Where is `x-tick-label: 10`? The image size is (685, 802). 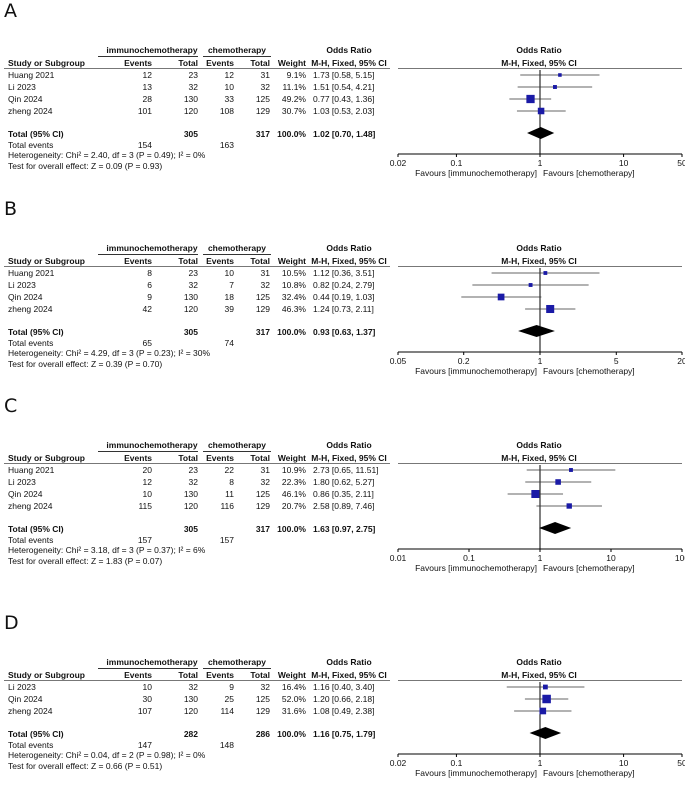 x-tick-label: 10 is located at coordinates (611, 558).